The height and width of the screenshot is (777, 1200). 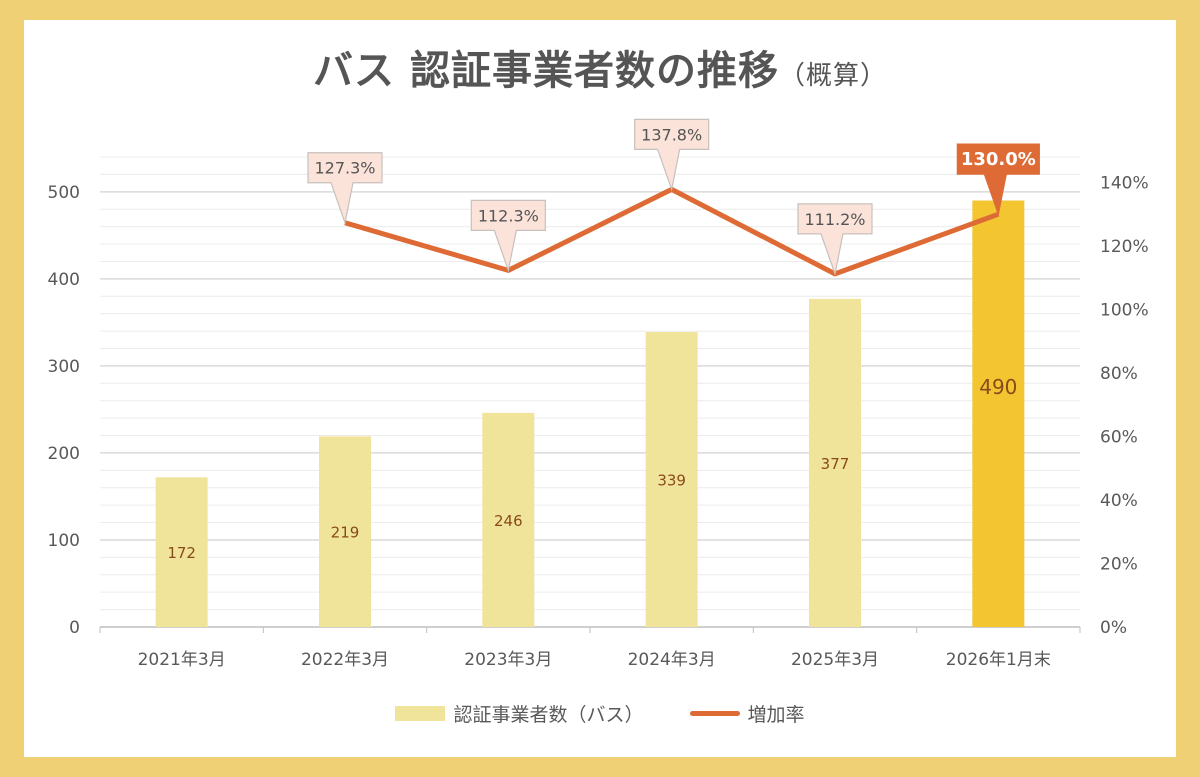 What do you see at coordinates (1119, 437) in the screenshot?
I see `y-right-tick-label: 60%` at bounding box center [1119, 437].